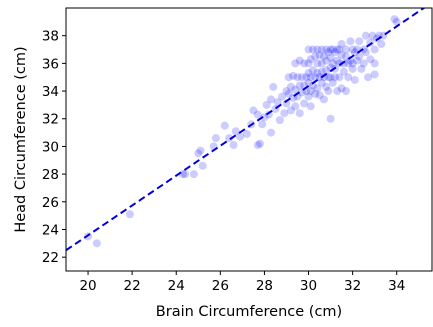 The height and width of the screenshot is (327, 433). What do you see at coordinates (21, 139) in the screenshot?
I see `y-axis-label: Head Circumference (cm)` at bounding box center [21, 139].